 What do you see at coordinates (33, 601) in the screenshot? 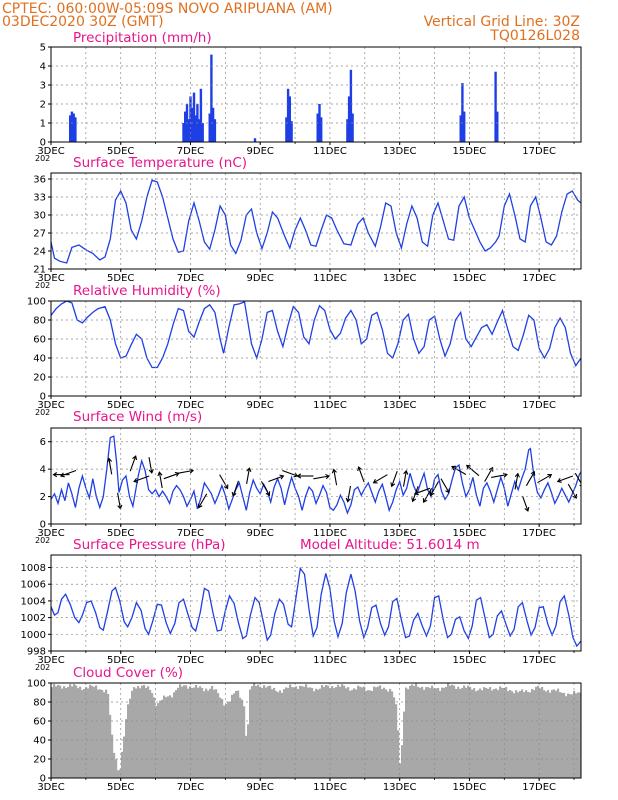
I see `y-tick-label: 1004` at bounding box center [33, 601].